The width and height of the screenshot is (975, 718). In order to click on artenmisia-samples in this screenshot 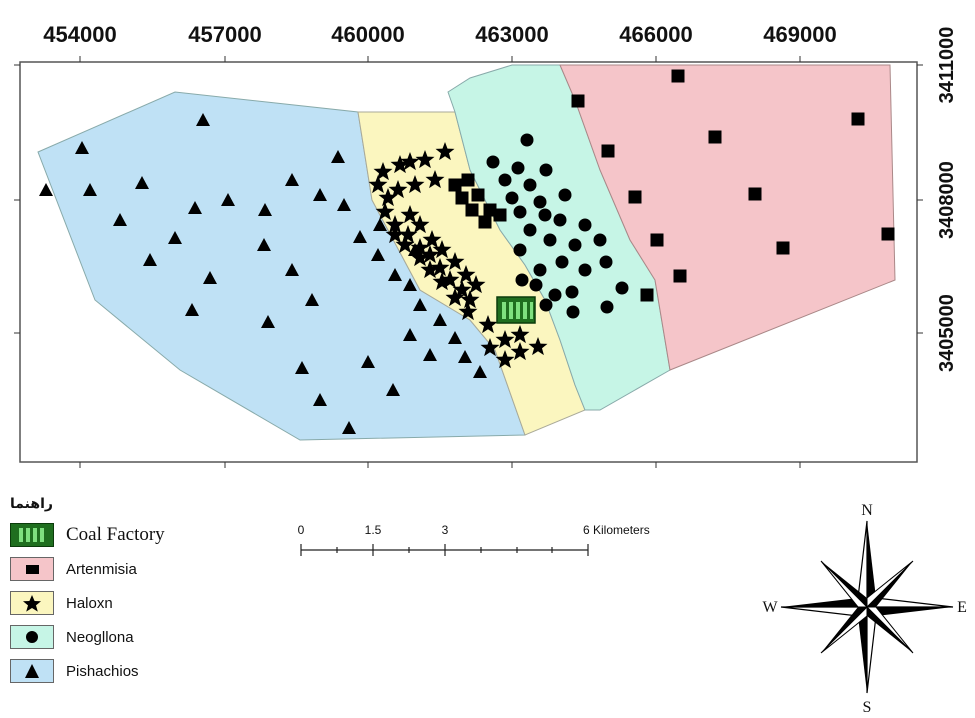, I will do `click(671, 185)`.